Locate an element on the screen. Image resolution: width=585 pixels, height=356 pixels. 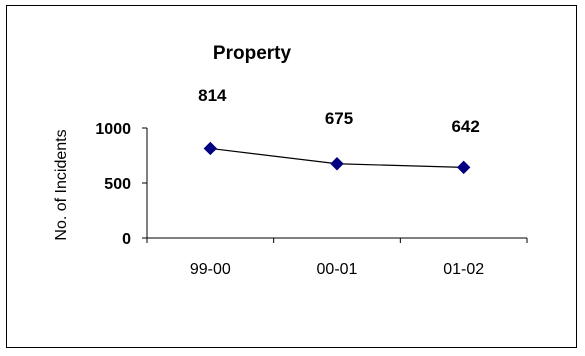
y-tick-label: 1000 is located at coordinates (113, 129).